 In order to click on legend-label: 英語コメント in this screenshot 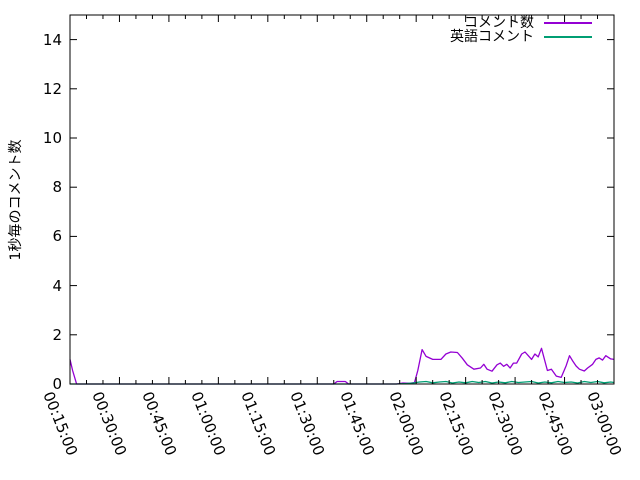, I will do `click(492, 37)`.